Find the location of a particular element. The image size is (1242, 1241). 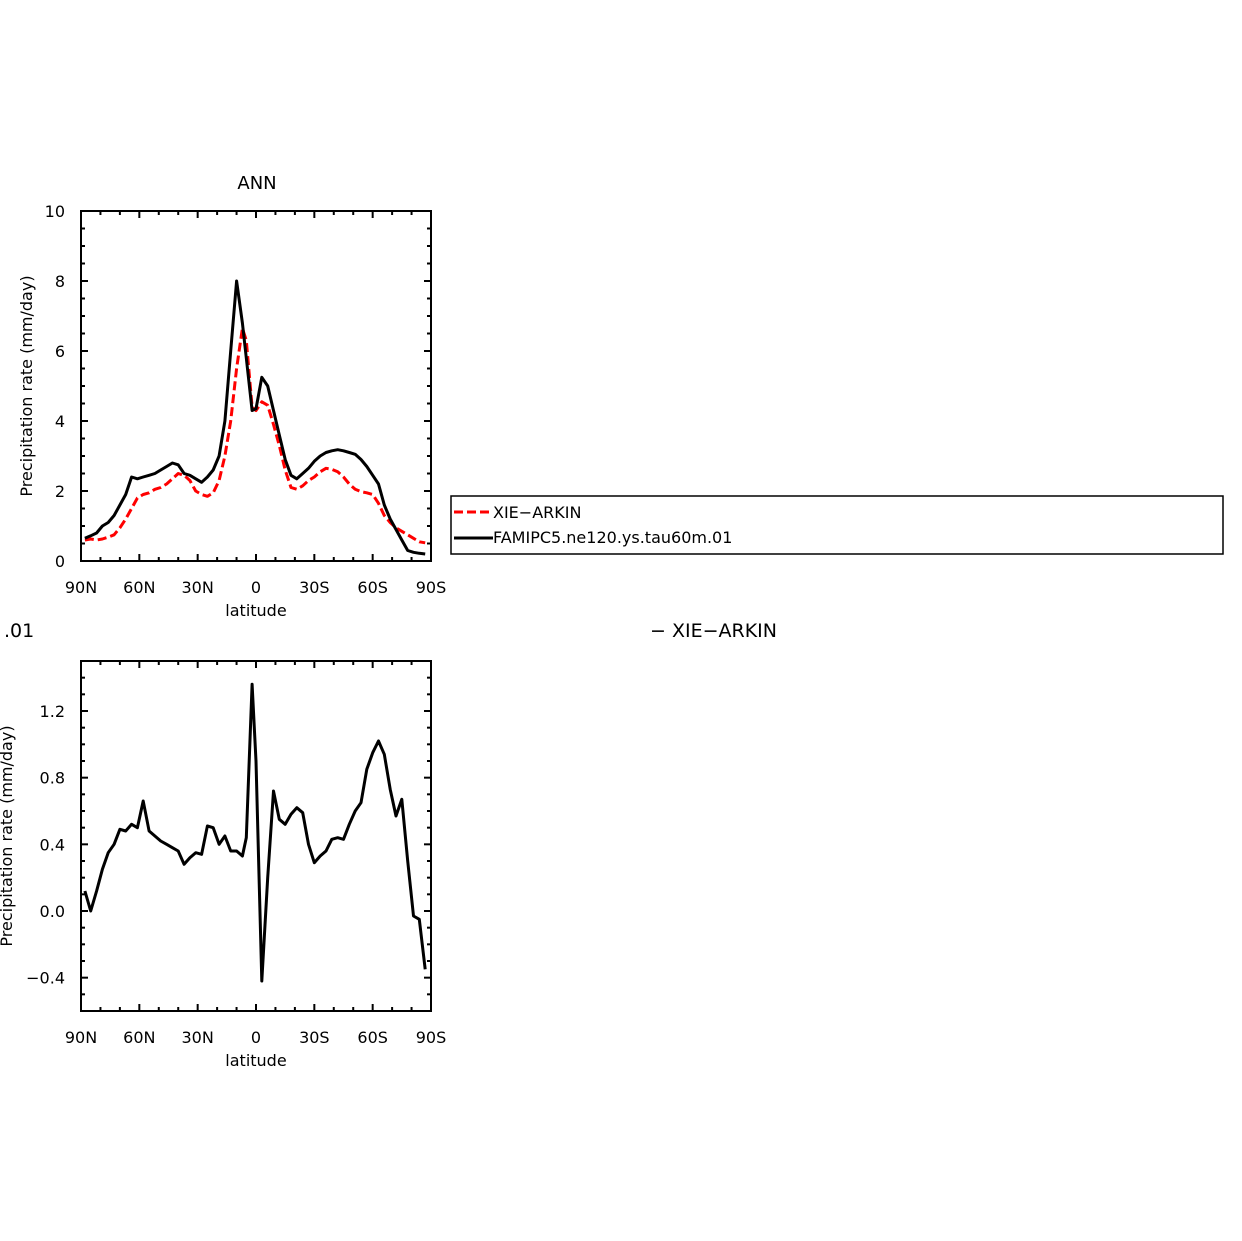

series-line-panel2-series0 is located at coordinates (255, 832).